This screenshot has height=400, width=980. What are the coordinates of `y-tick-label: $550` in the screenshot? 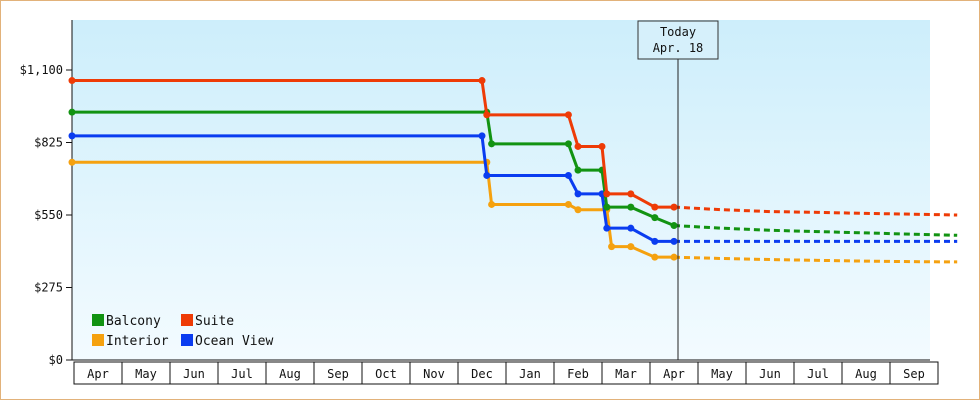 It's located at (48, 215).